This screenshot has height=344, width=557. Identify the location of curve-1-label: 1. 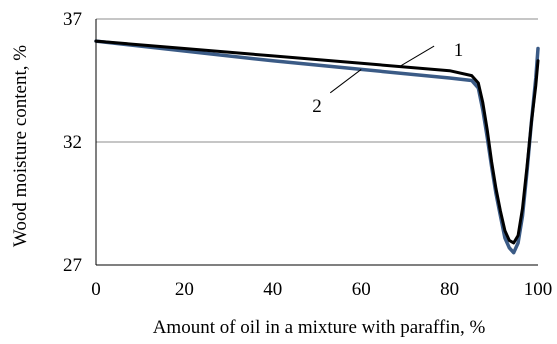
(459, 50).